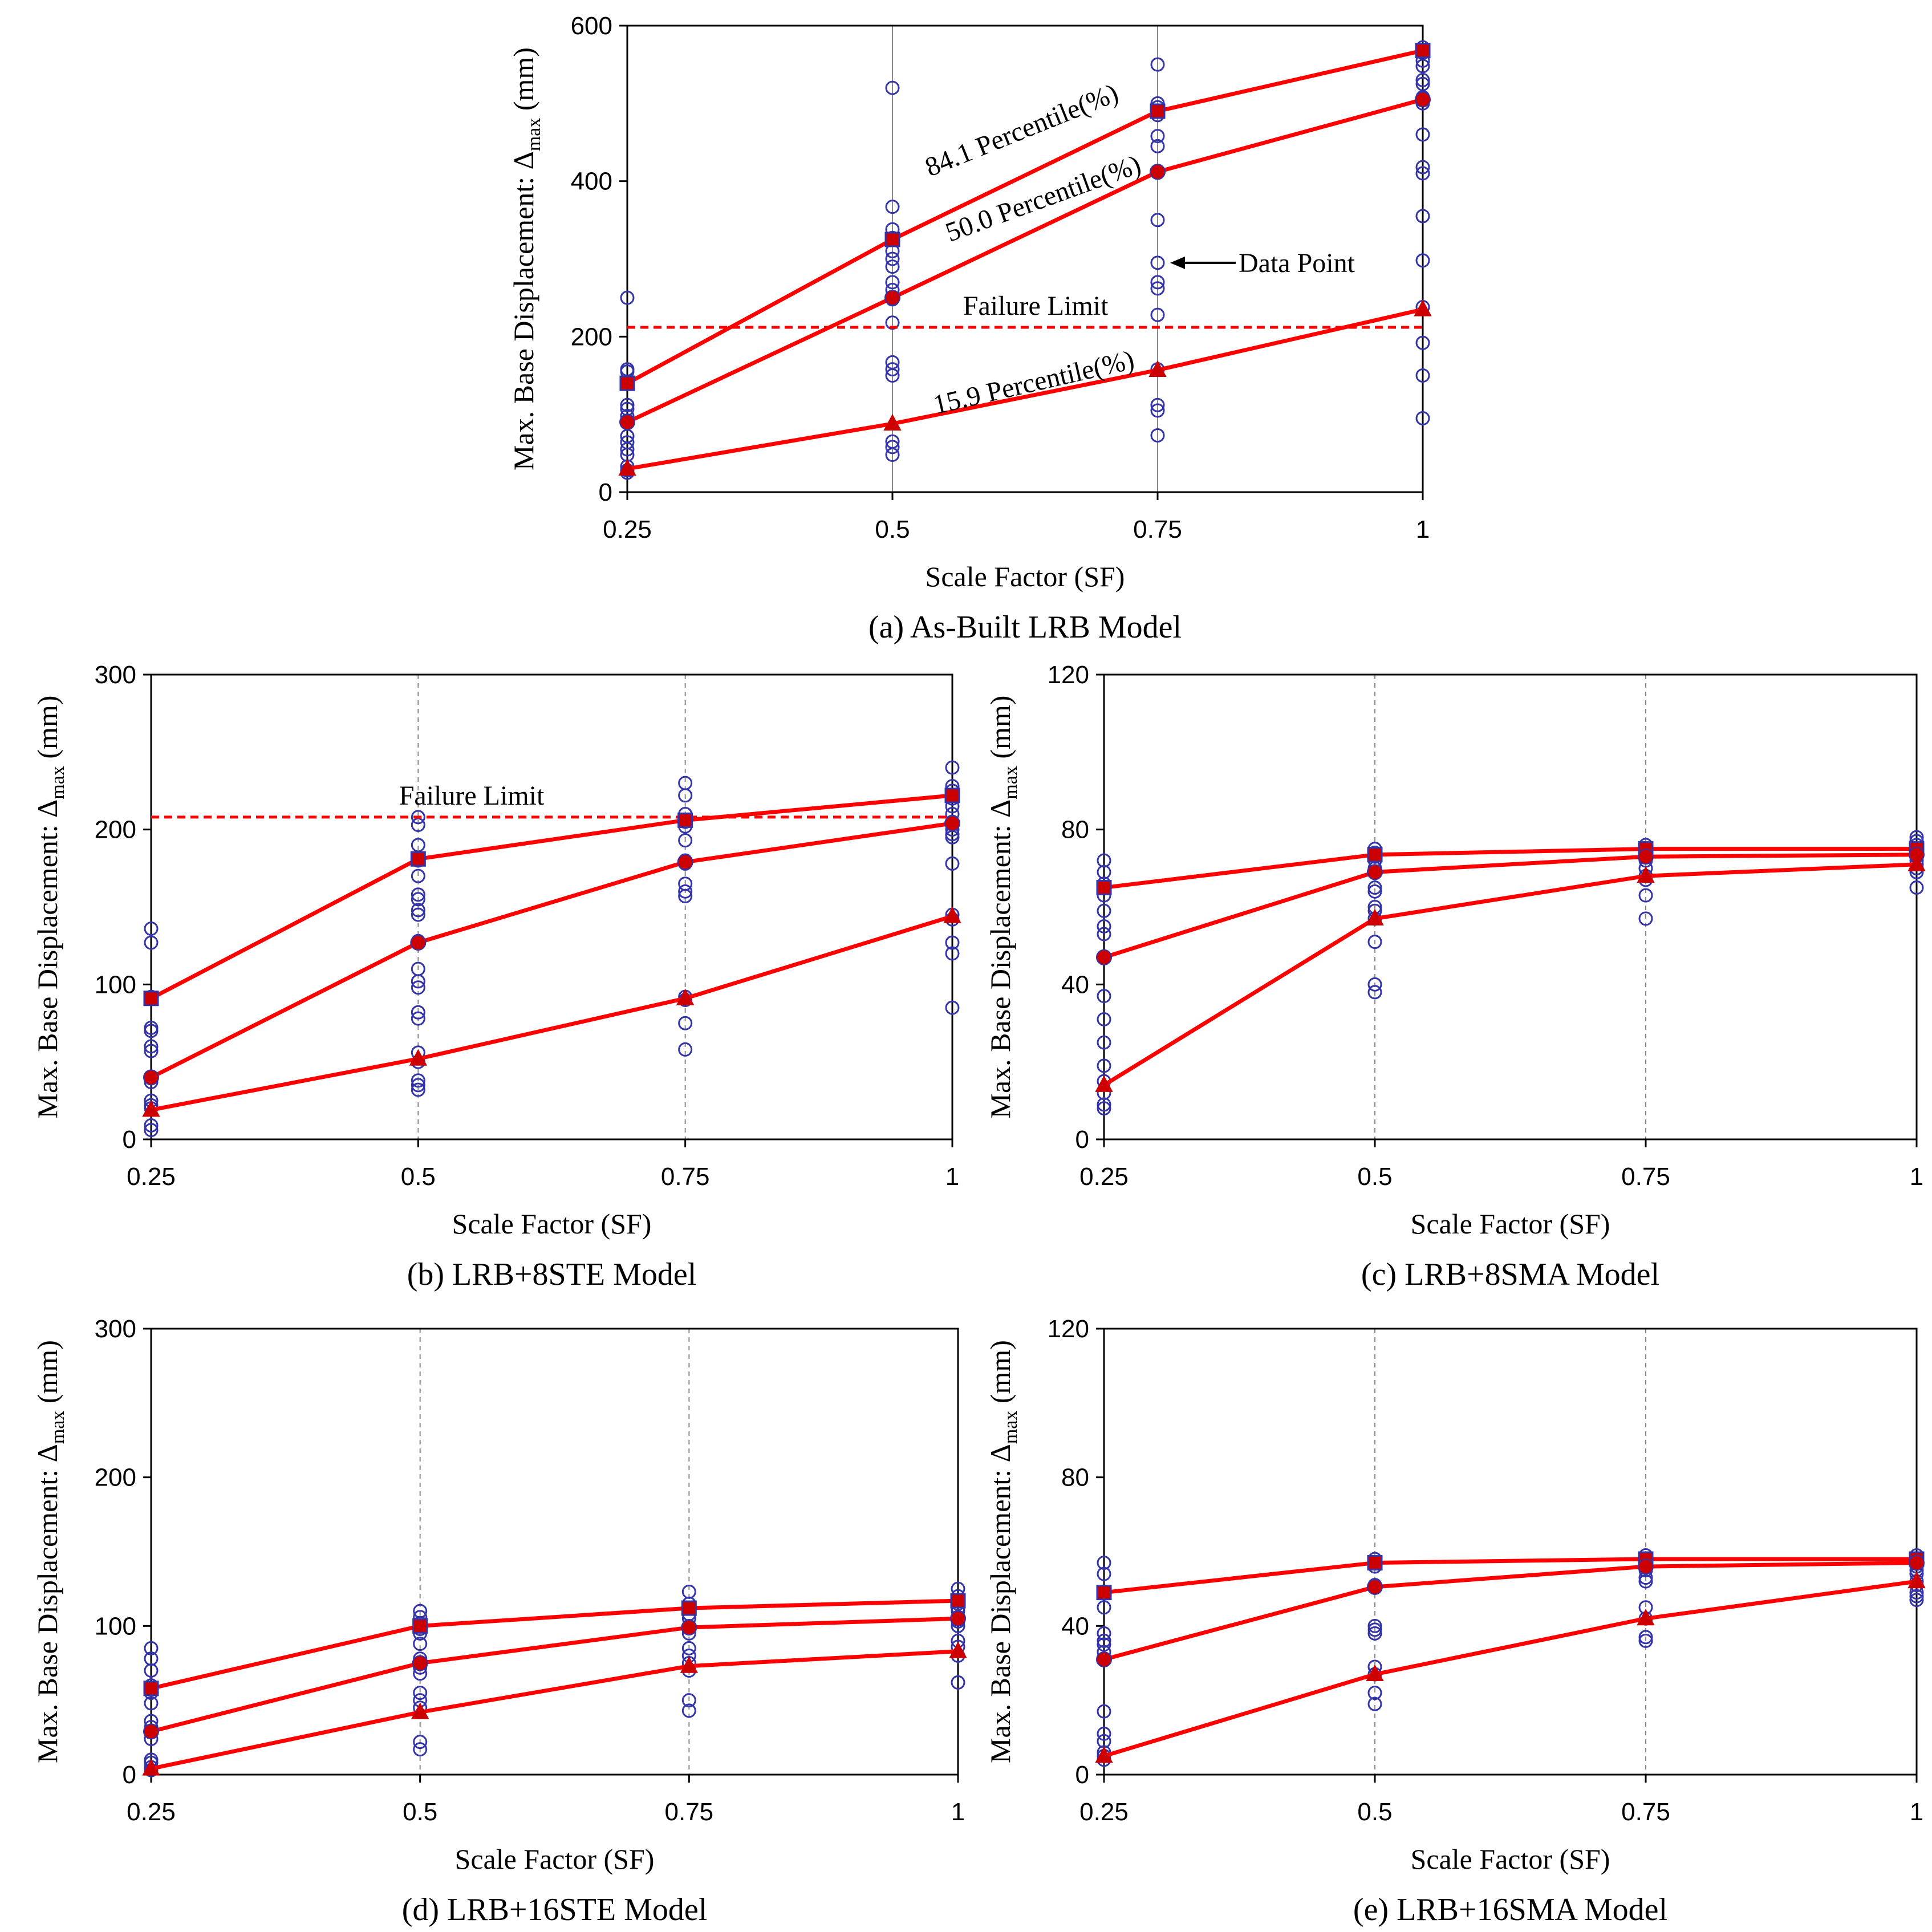 The width and height of the screenshot is (1932, 1932). I want to click on panel-caption: (d) LRB+16STE Model, so click(555, 1909).